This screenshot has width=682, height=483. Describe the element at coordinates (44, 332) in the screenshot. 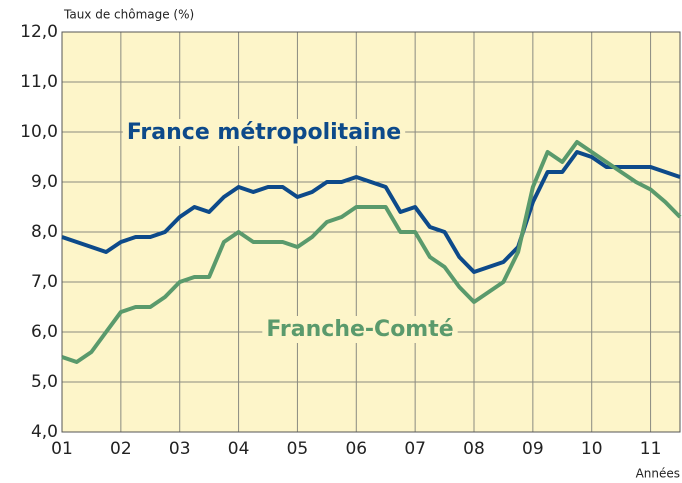

I see `y-tick-label: 6,0` at that location.